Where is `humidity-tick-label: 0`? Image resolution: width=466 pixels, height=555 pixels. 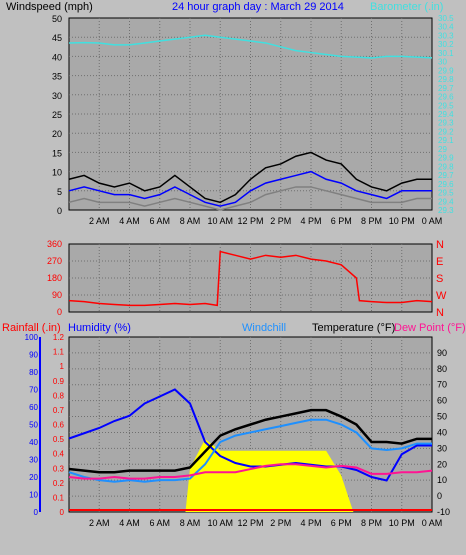 humidity-tick-label: 0 is located at coordinates (36, 512).